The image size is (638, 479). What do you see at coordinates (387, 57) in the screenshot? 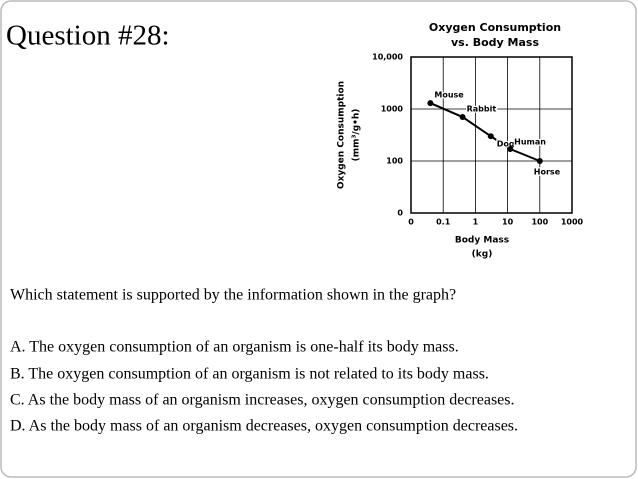
I see `y-tick-label: 10,000` at bounding box center [387, 57].